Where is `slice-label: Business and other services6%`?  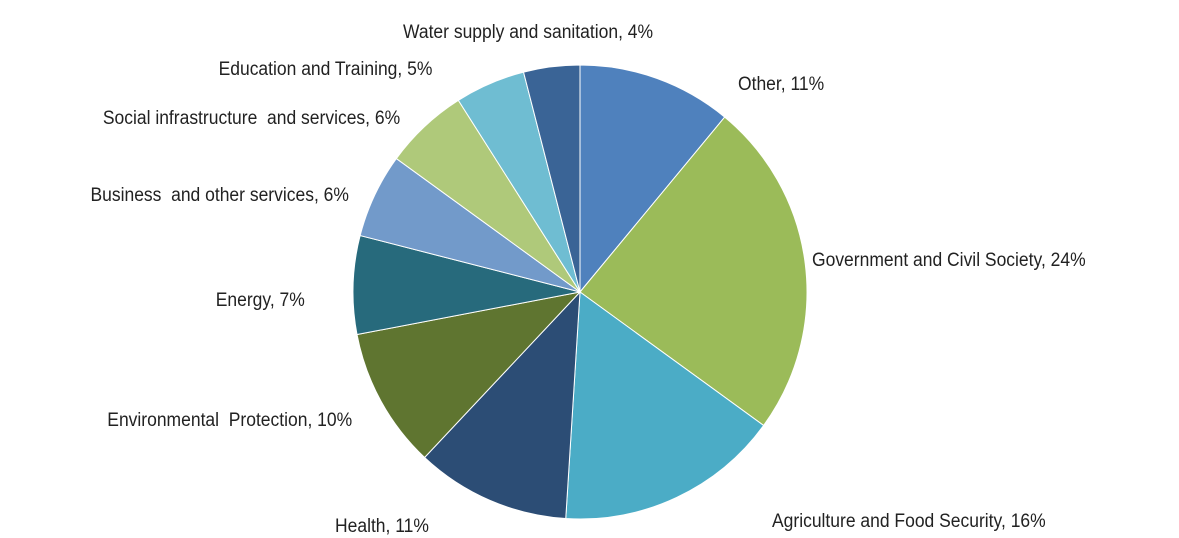
slice-label: Business and other services6% is located at coordinates (220, 196).